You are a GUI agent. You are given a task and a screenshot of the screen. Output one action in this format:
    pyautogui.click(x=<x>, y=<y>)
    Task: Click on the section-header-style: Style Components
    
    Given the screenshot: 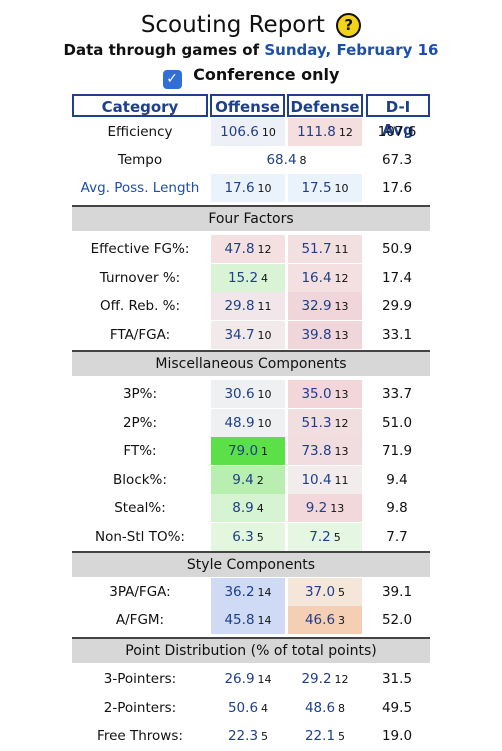 What is the action you would take?
    pyautogui.click(x=251, y=564)
    